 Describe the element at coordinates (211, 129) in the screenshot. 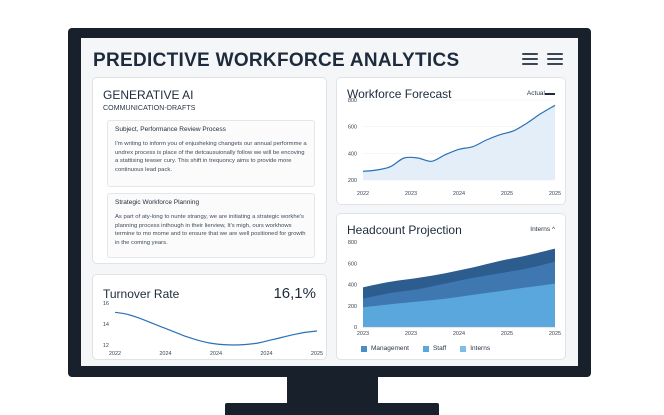

I see `draft-subject: Subject, Performance Review Process` at that location.